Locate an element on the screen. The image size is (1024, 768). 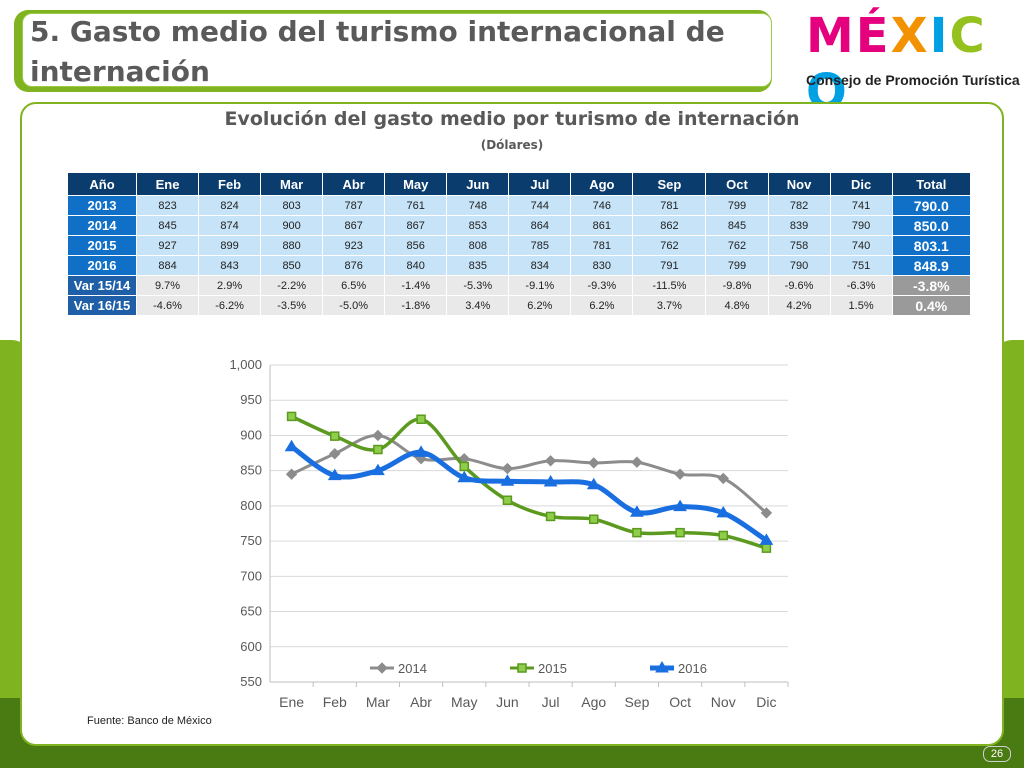
logo-tagline: Consejo de Promoción Turística is located at coordinates (913, 80).